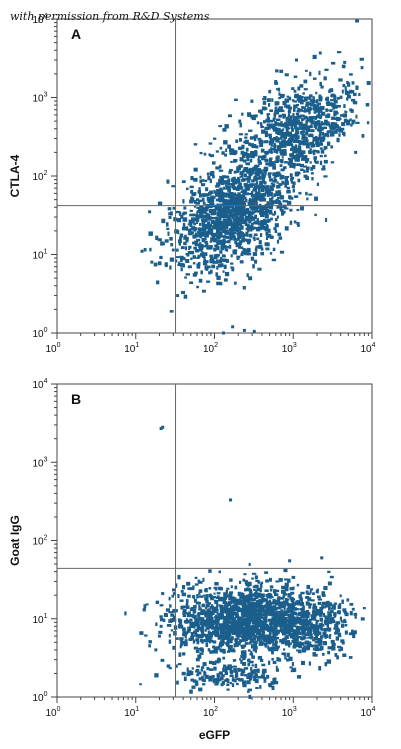 The image size is (401, 749). I want to click on panel-letter: A, so click(76, 34).